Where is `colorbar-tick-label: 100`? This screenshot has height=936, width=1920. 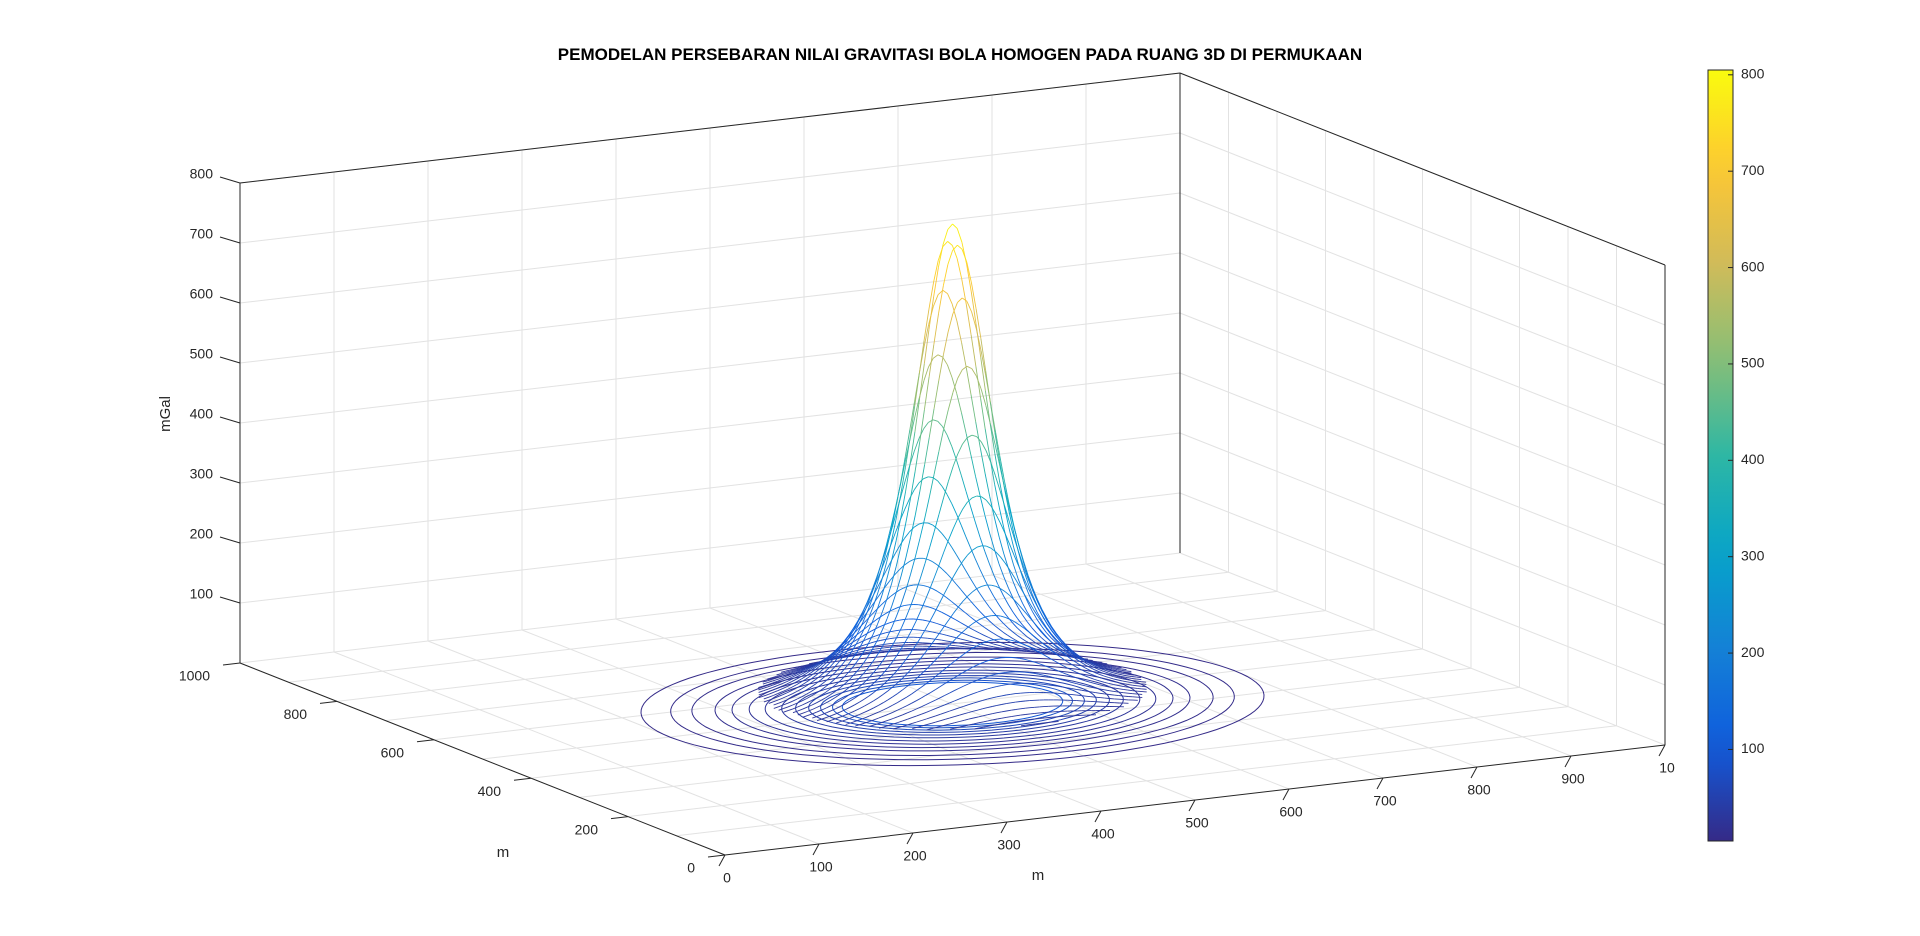 colorbar-tick-label: 100 is located at coordinates (1753, 748).